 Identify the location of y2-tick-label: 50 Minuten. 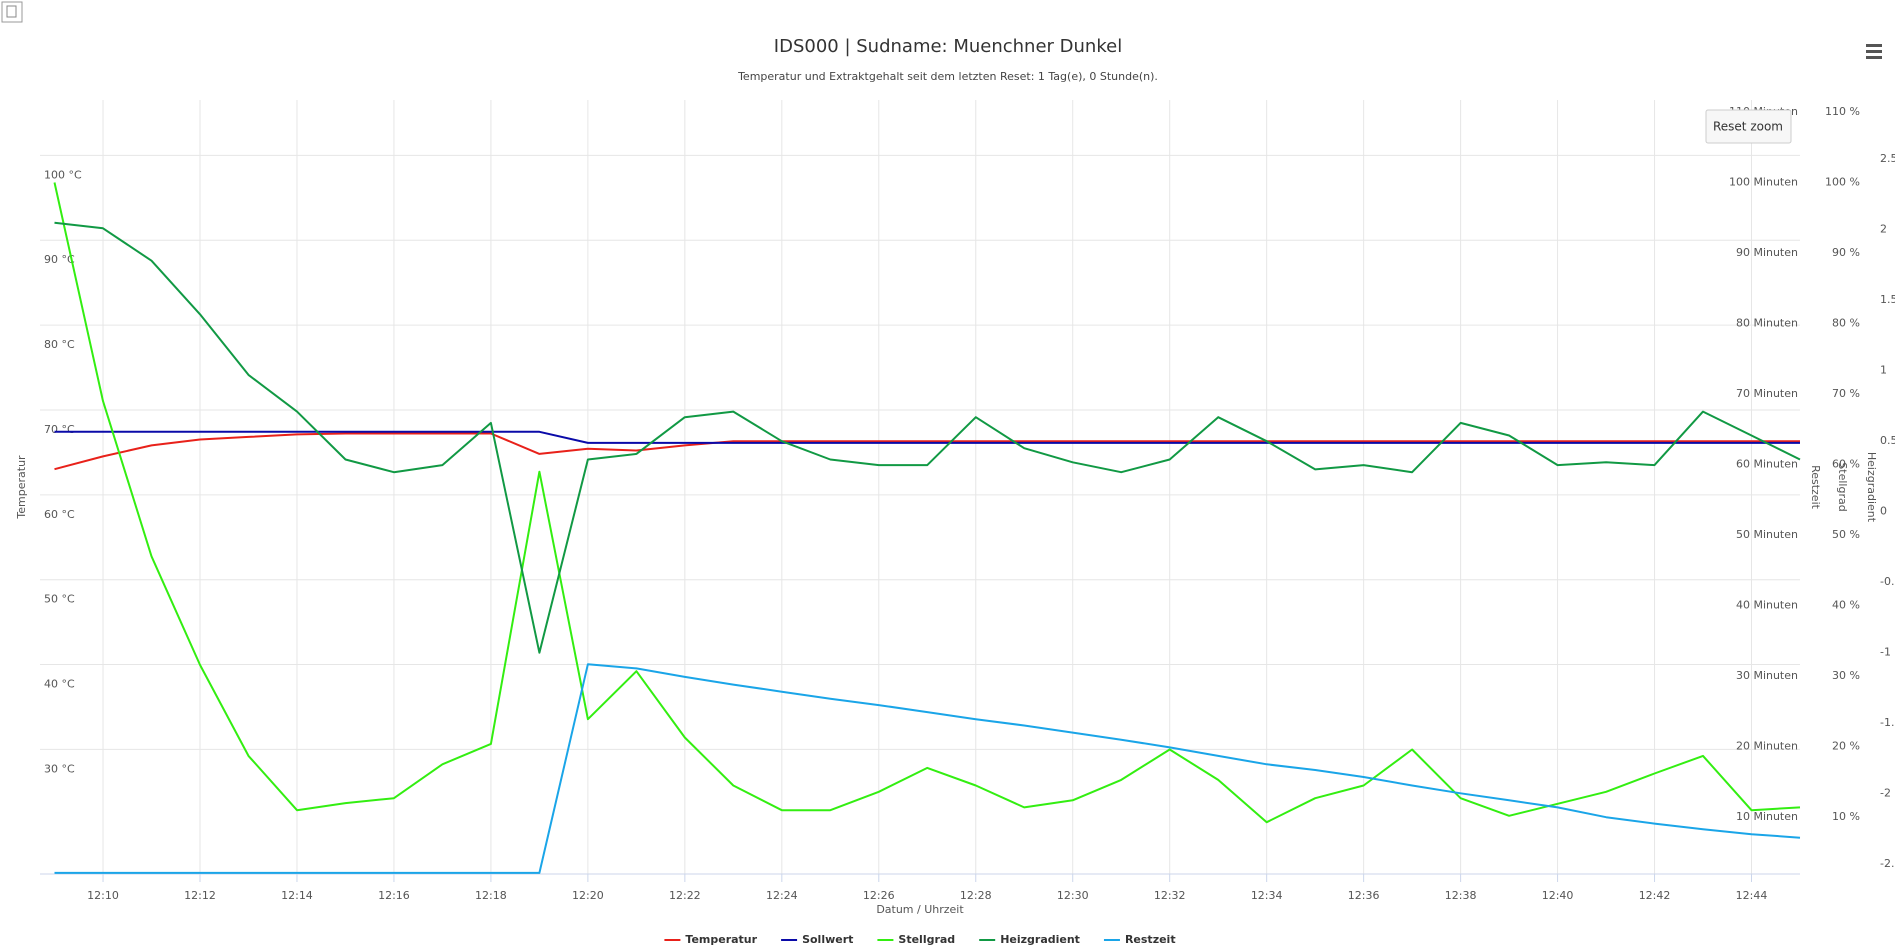
(1767, 534).